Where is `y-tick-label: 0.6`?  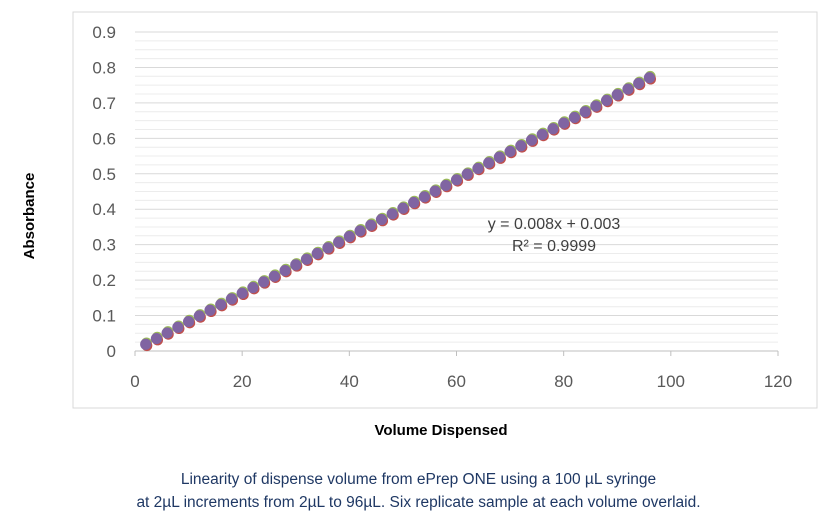
y-tick-label: 0.6 is located at coordinates (104, 138).